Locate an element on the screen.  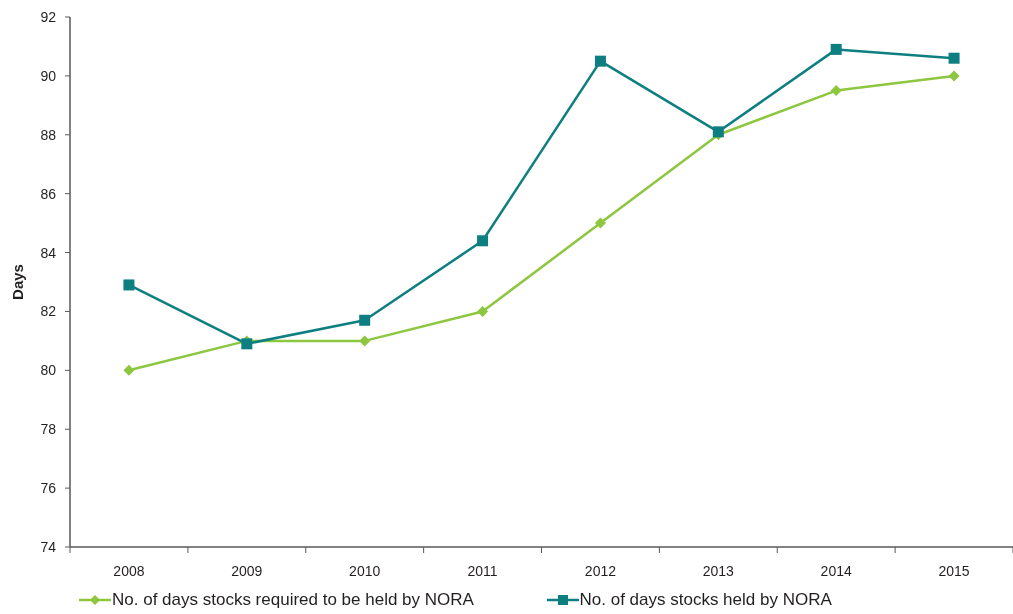
x-tick-label: 2012 is located at coordinates (600, 570).